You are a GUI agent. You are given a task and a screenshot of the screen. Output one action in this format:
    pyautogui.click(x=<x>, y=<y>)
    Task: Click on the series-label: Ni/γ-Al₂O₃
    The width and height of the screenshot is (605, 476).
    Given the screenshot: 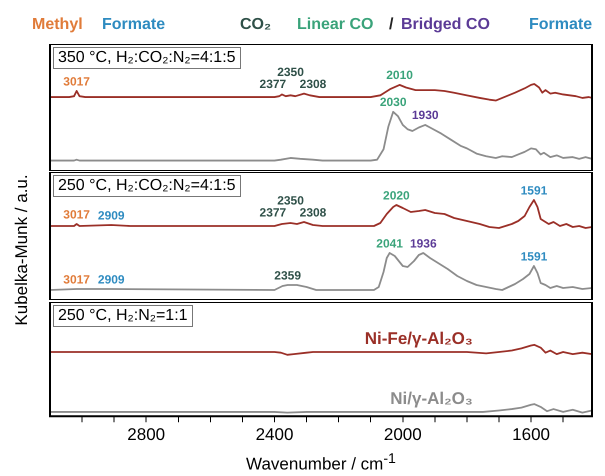 What is the action you would take?
    pyautogui.click(x=431, y=398)
    